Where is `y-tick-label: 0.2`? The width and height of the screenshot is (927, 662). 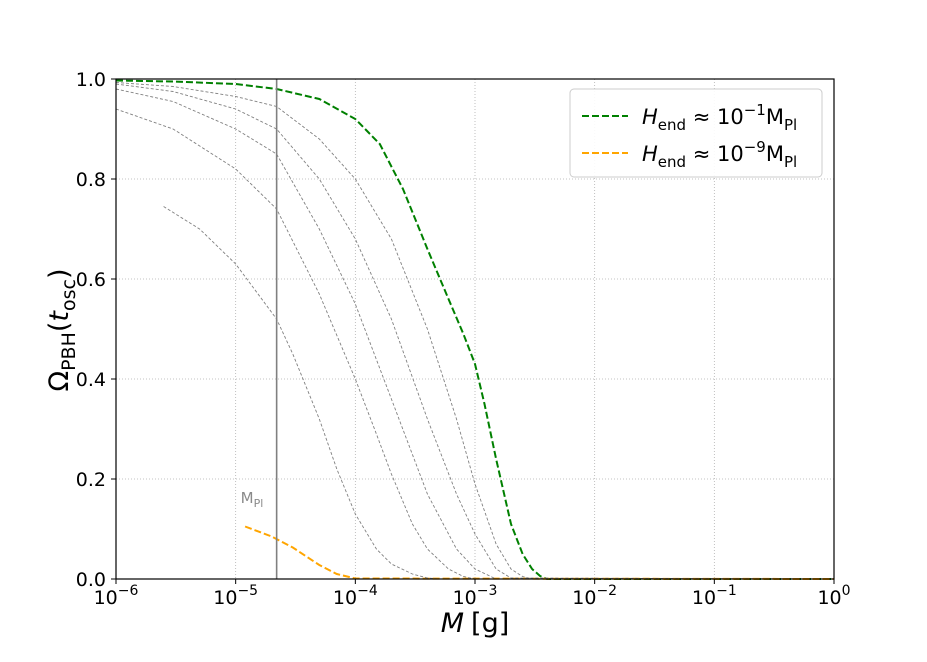 y-tick-label: 0.2 is located at coordinates (91, 480).